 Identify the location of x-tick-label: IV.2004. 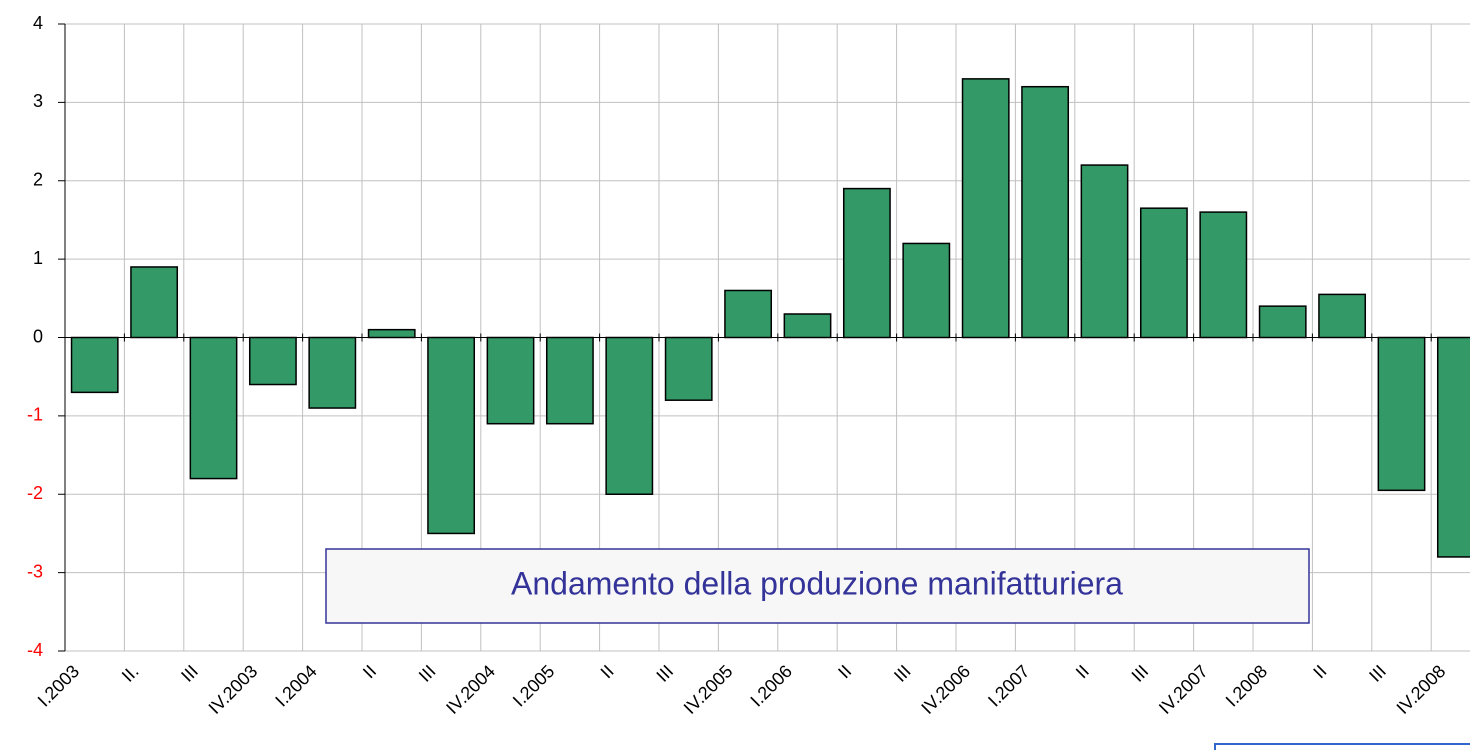
(470, 689).